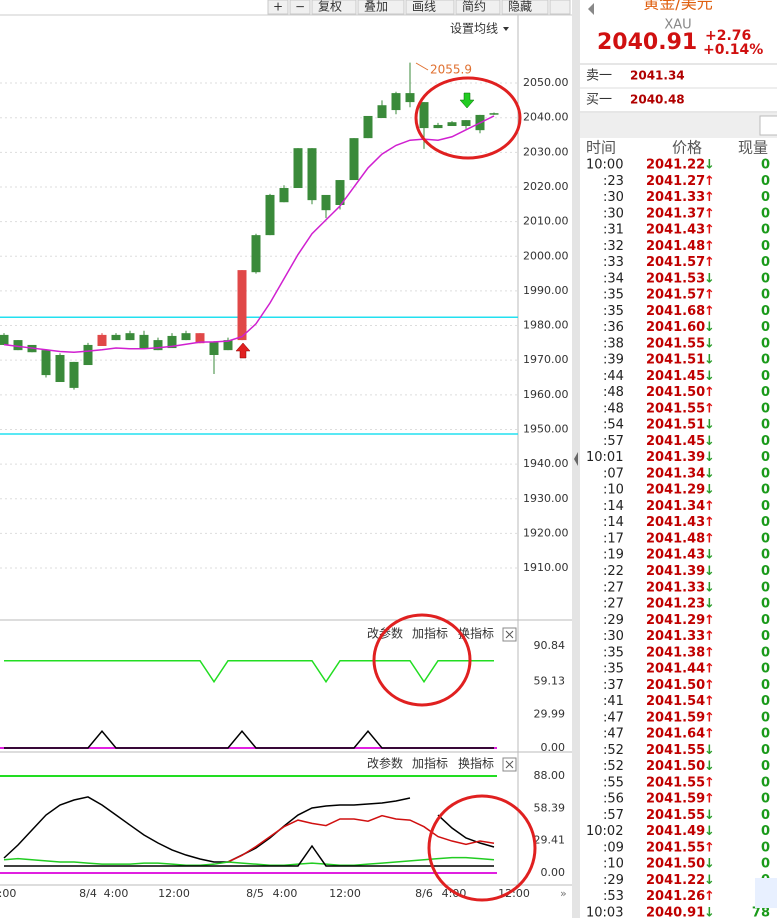 The image size is (777, 922). Describe the element at coordinates (675, 311) in the screenshot. I see `trade-price: 2041.68` at that location.